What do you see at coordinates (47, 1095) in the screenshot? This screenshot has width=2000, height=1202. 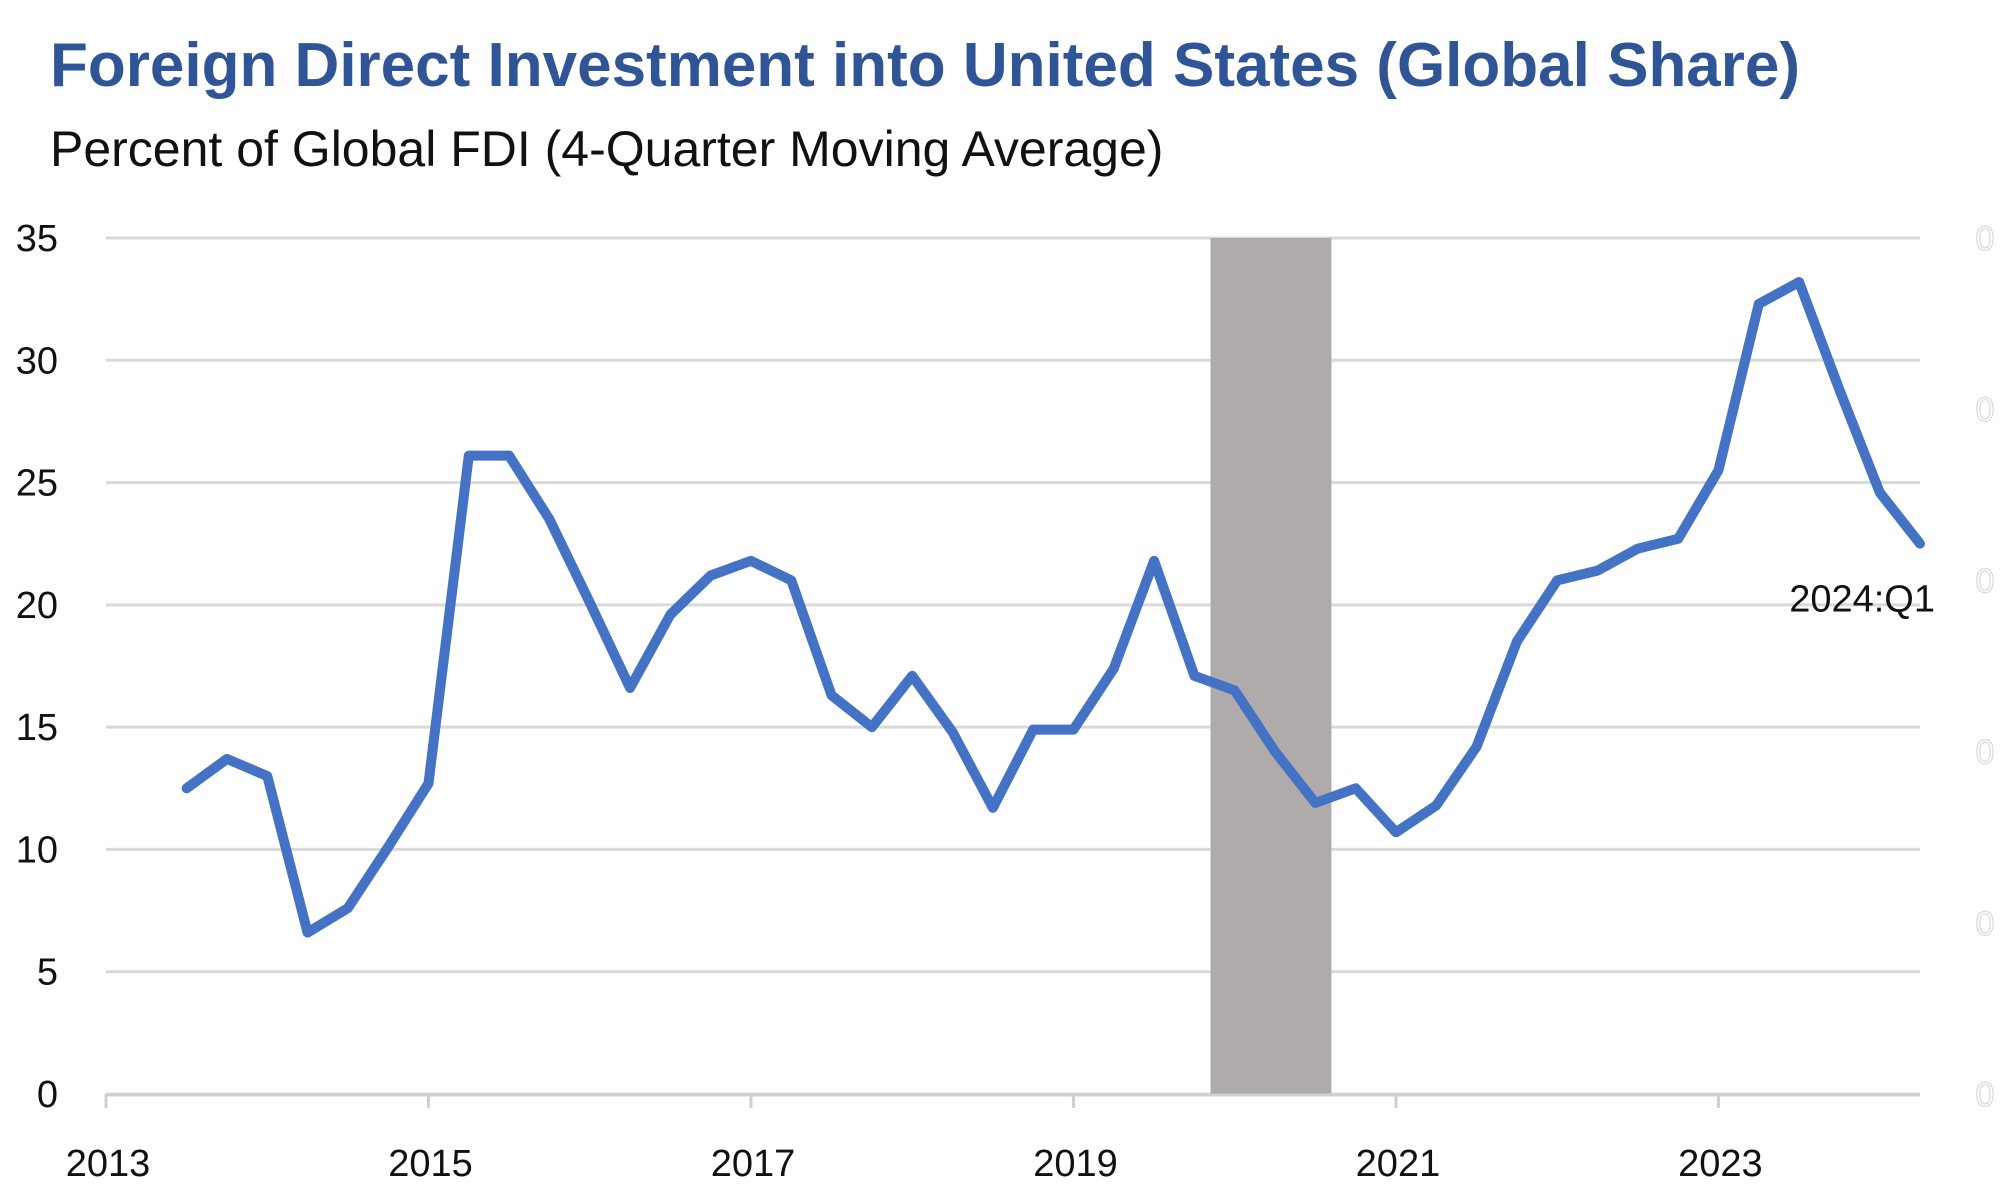 I see `y-tick-label: 0` at bounding box center [47, 1095].